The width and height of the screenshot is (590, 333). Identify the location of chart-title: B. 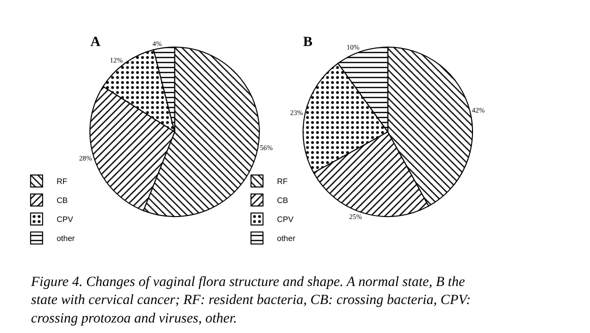
(307, 42).